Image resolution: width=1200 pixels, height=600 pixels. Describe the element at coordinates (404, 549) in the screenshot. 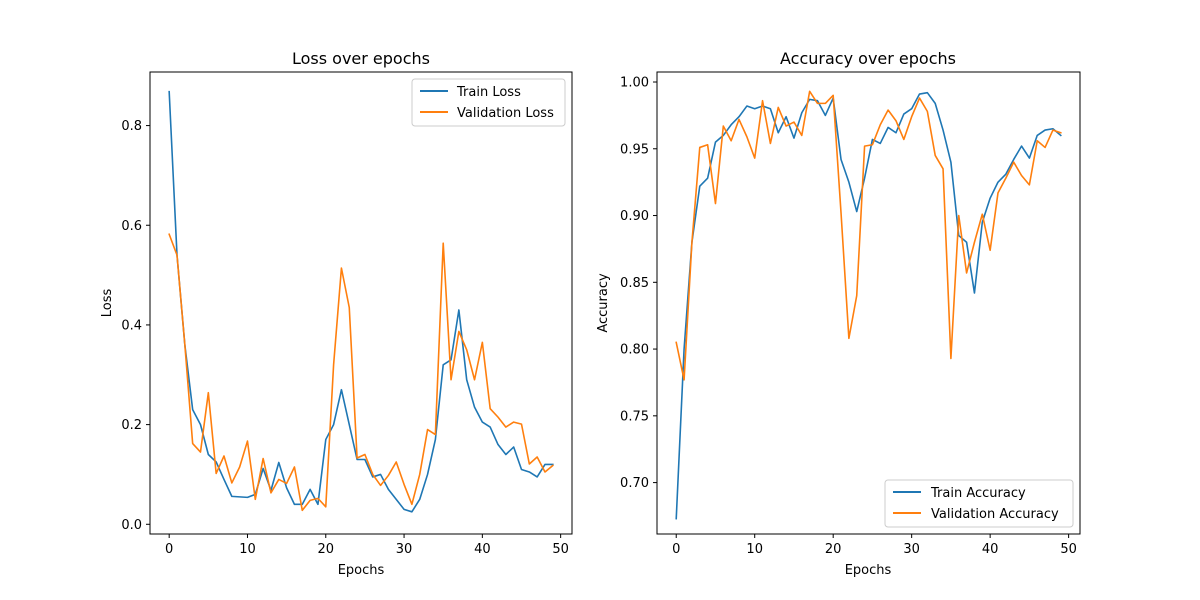

I see `loss-x-tick-label: 30` at that location.